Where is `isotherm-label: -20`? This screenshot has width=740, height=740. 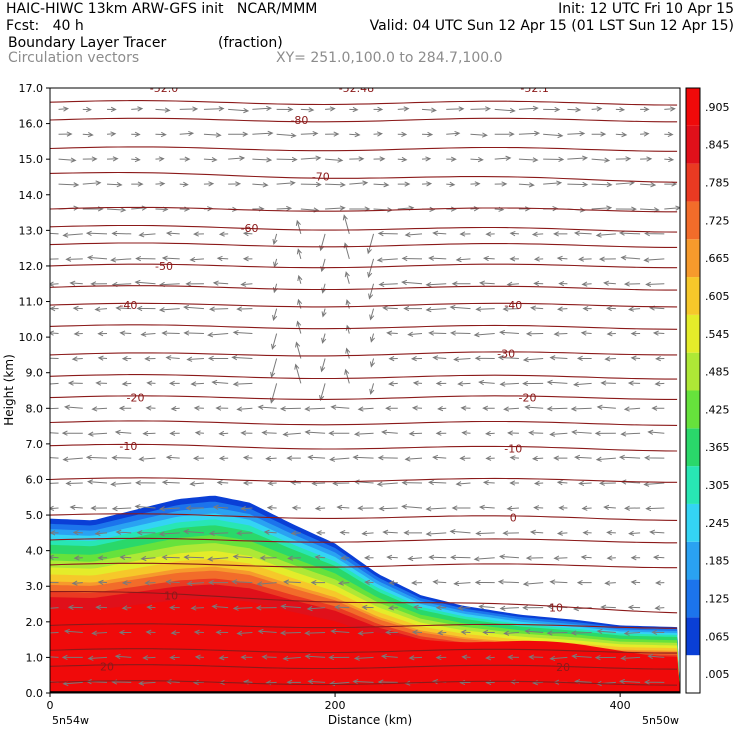
isotherm-label: -20 is located at coordinates (528, 398).